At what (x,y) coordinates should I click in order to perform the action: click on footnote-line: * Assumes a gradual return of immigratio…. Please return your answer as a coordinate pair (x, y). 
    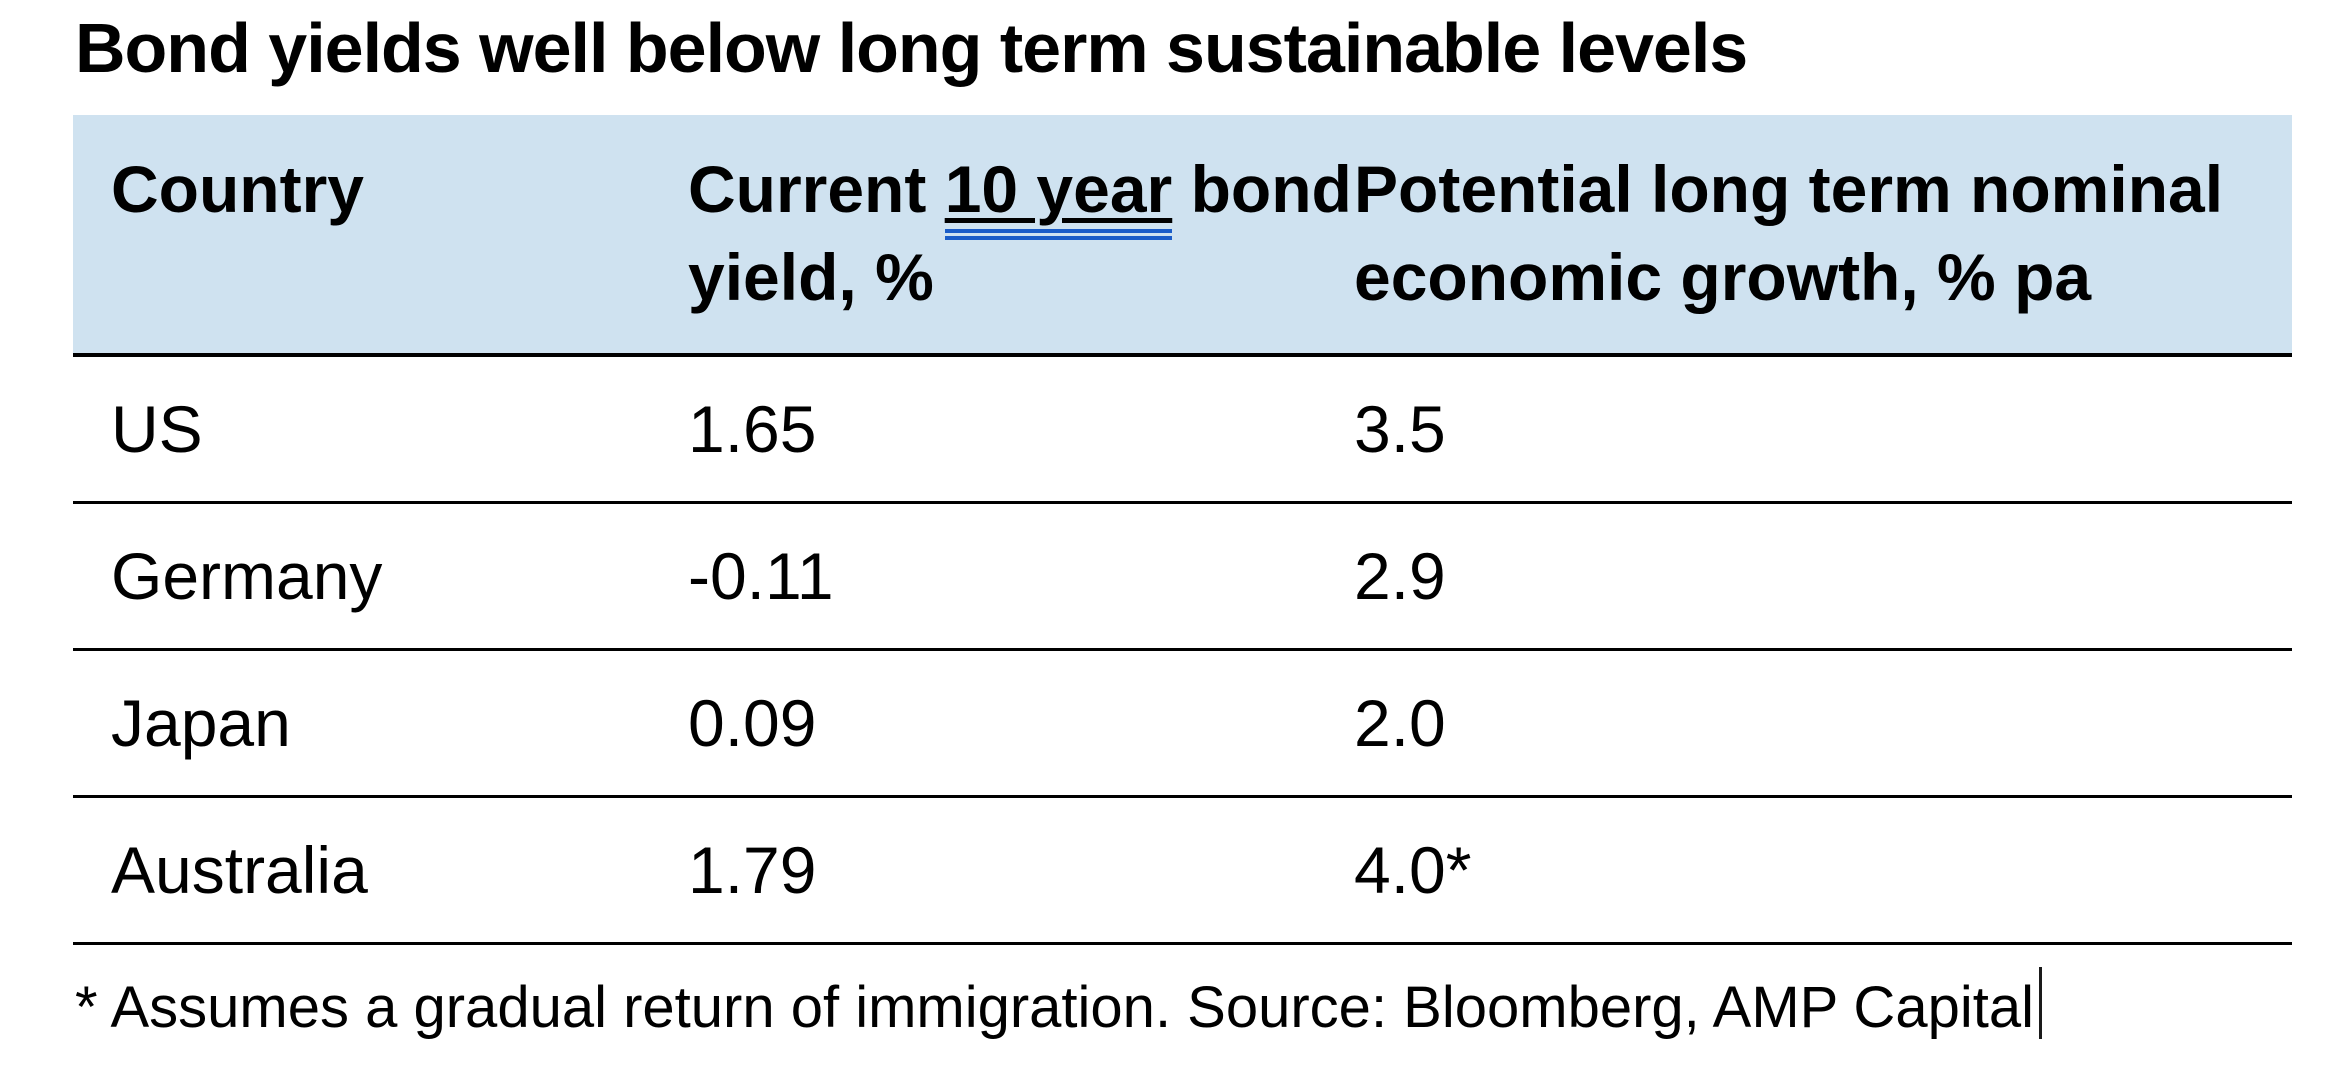
    Looking at the image, I should click on (1202, 1006).